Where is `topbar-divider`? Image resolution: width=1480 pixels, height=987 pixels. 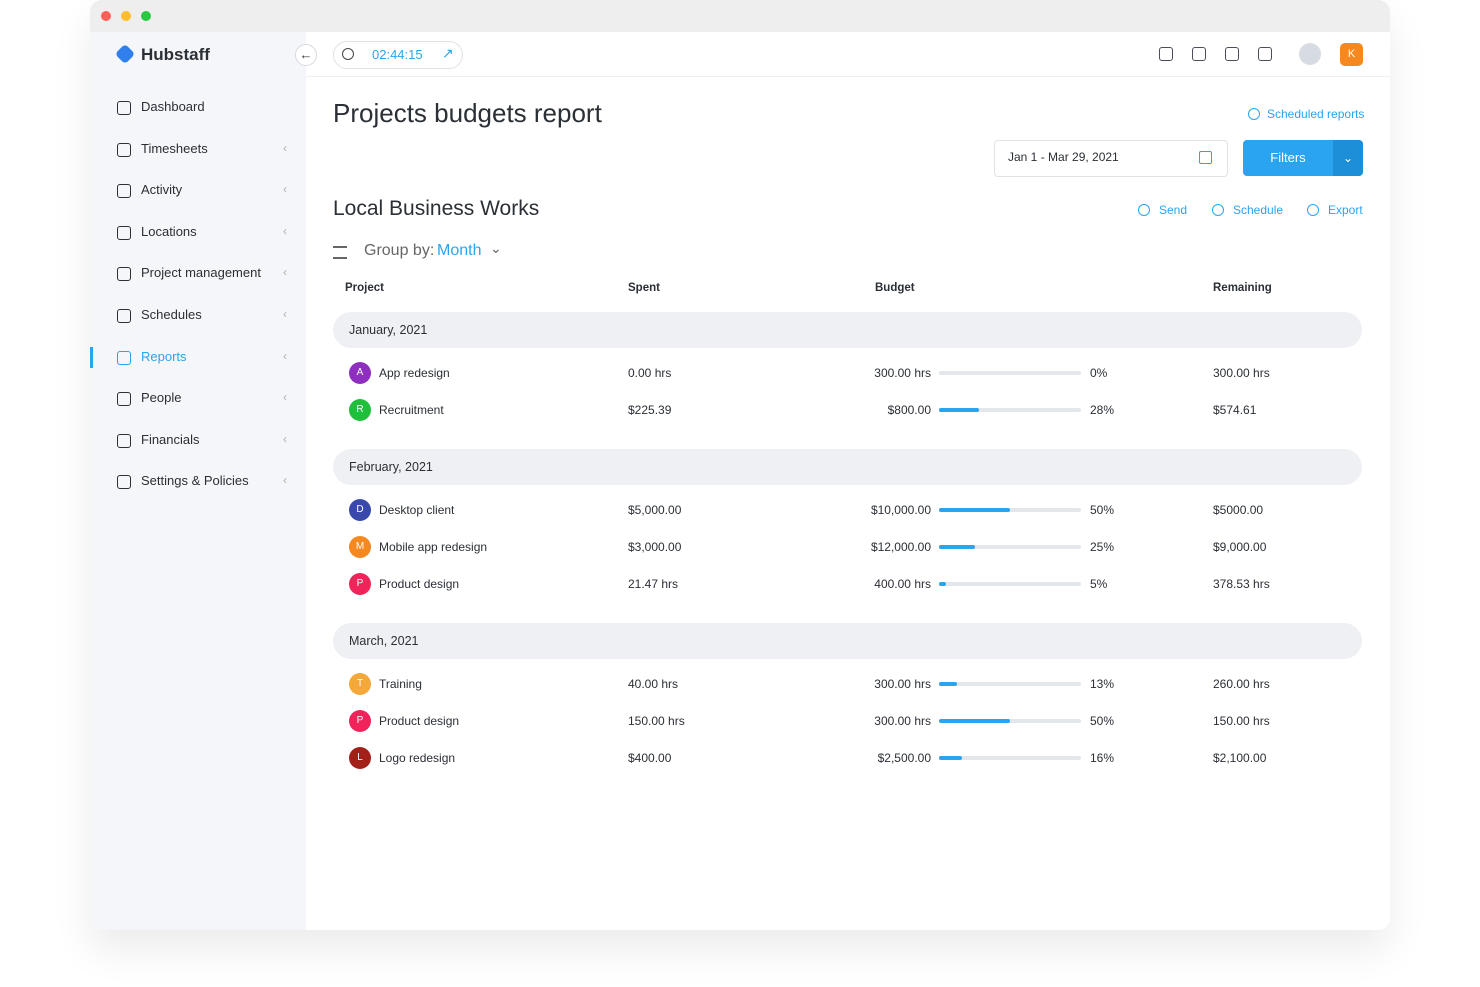
topbar-divider is located at coordinates (848, 76).